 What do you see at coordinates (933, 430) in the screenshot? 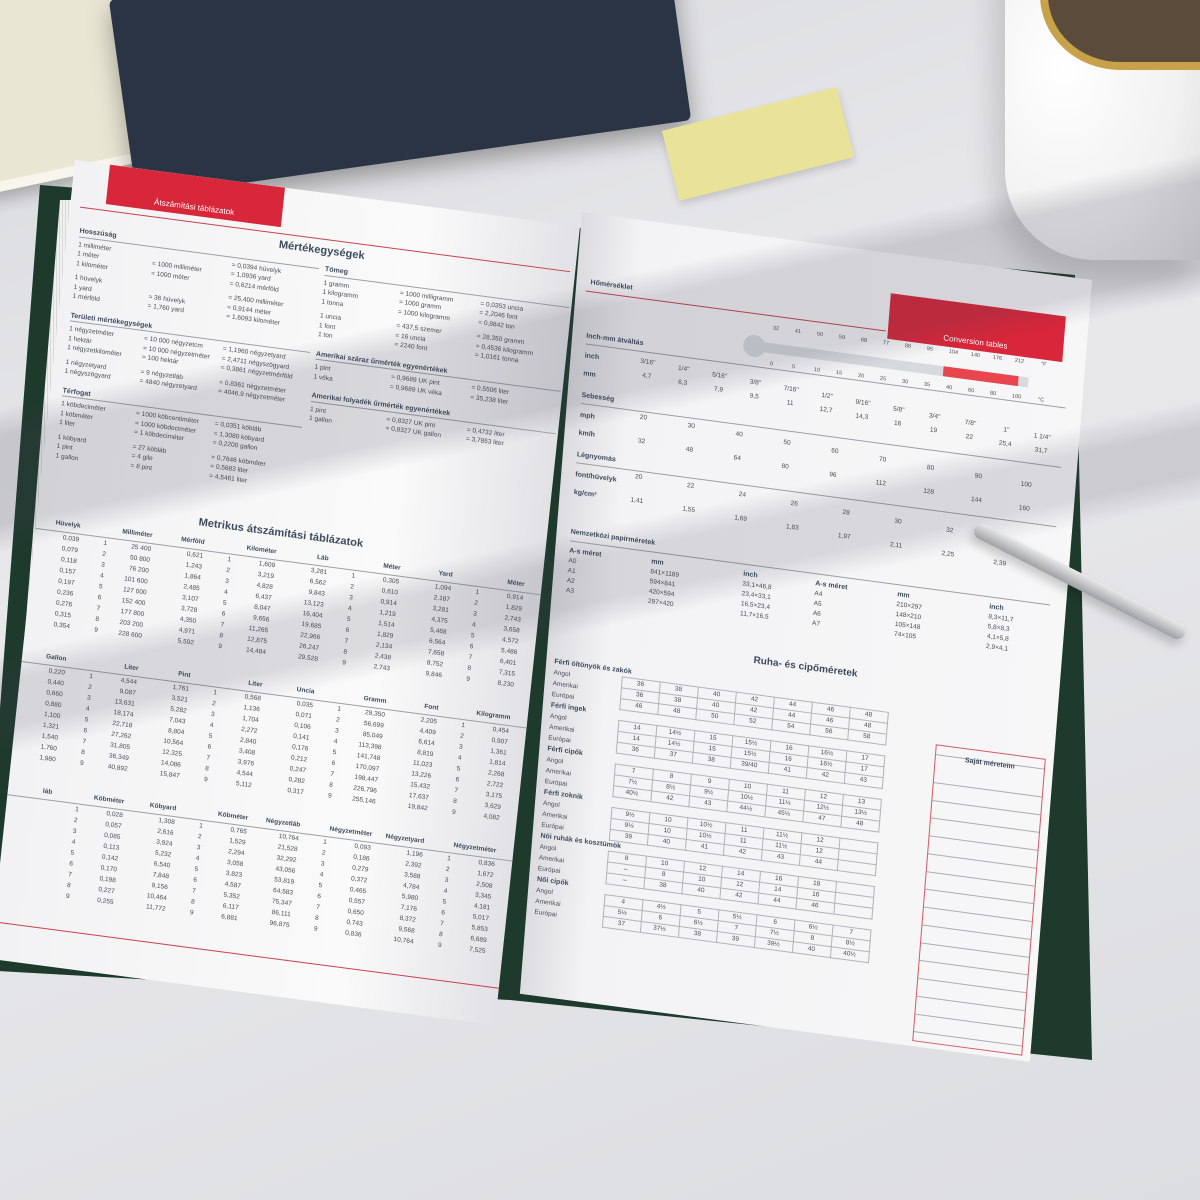
I see `bottom-value: 19` at bounding box center [933, 430].